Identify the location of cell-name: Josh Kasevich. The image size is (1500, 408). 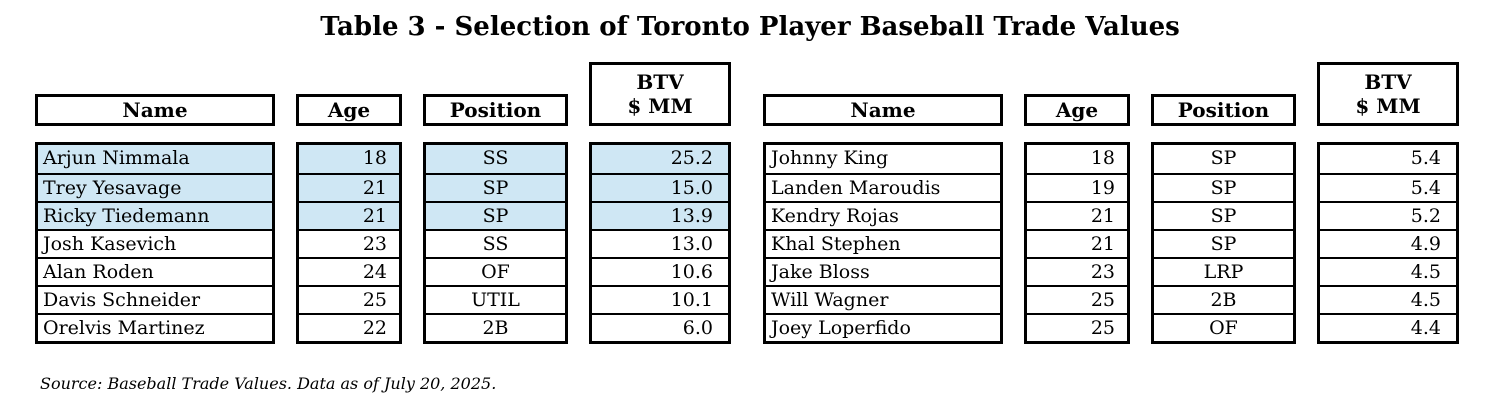
(155, 243).